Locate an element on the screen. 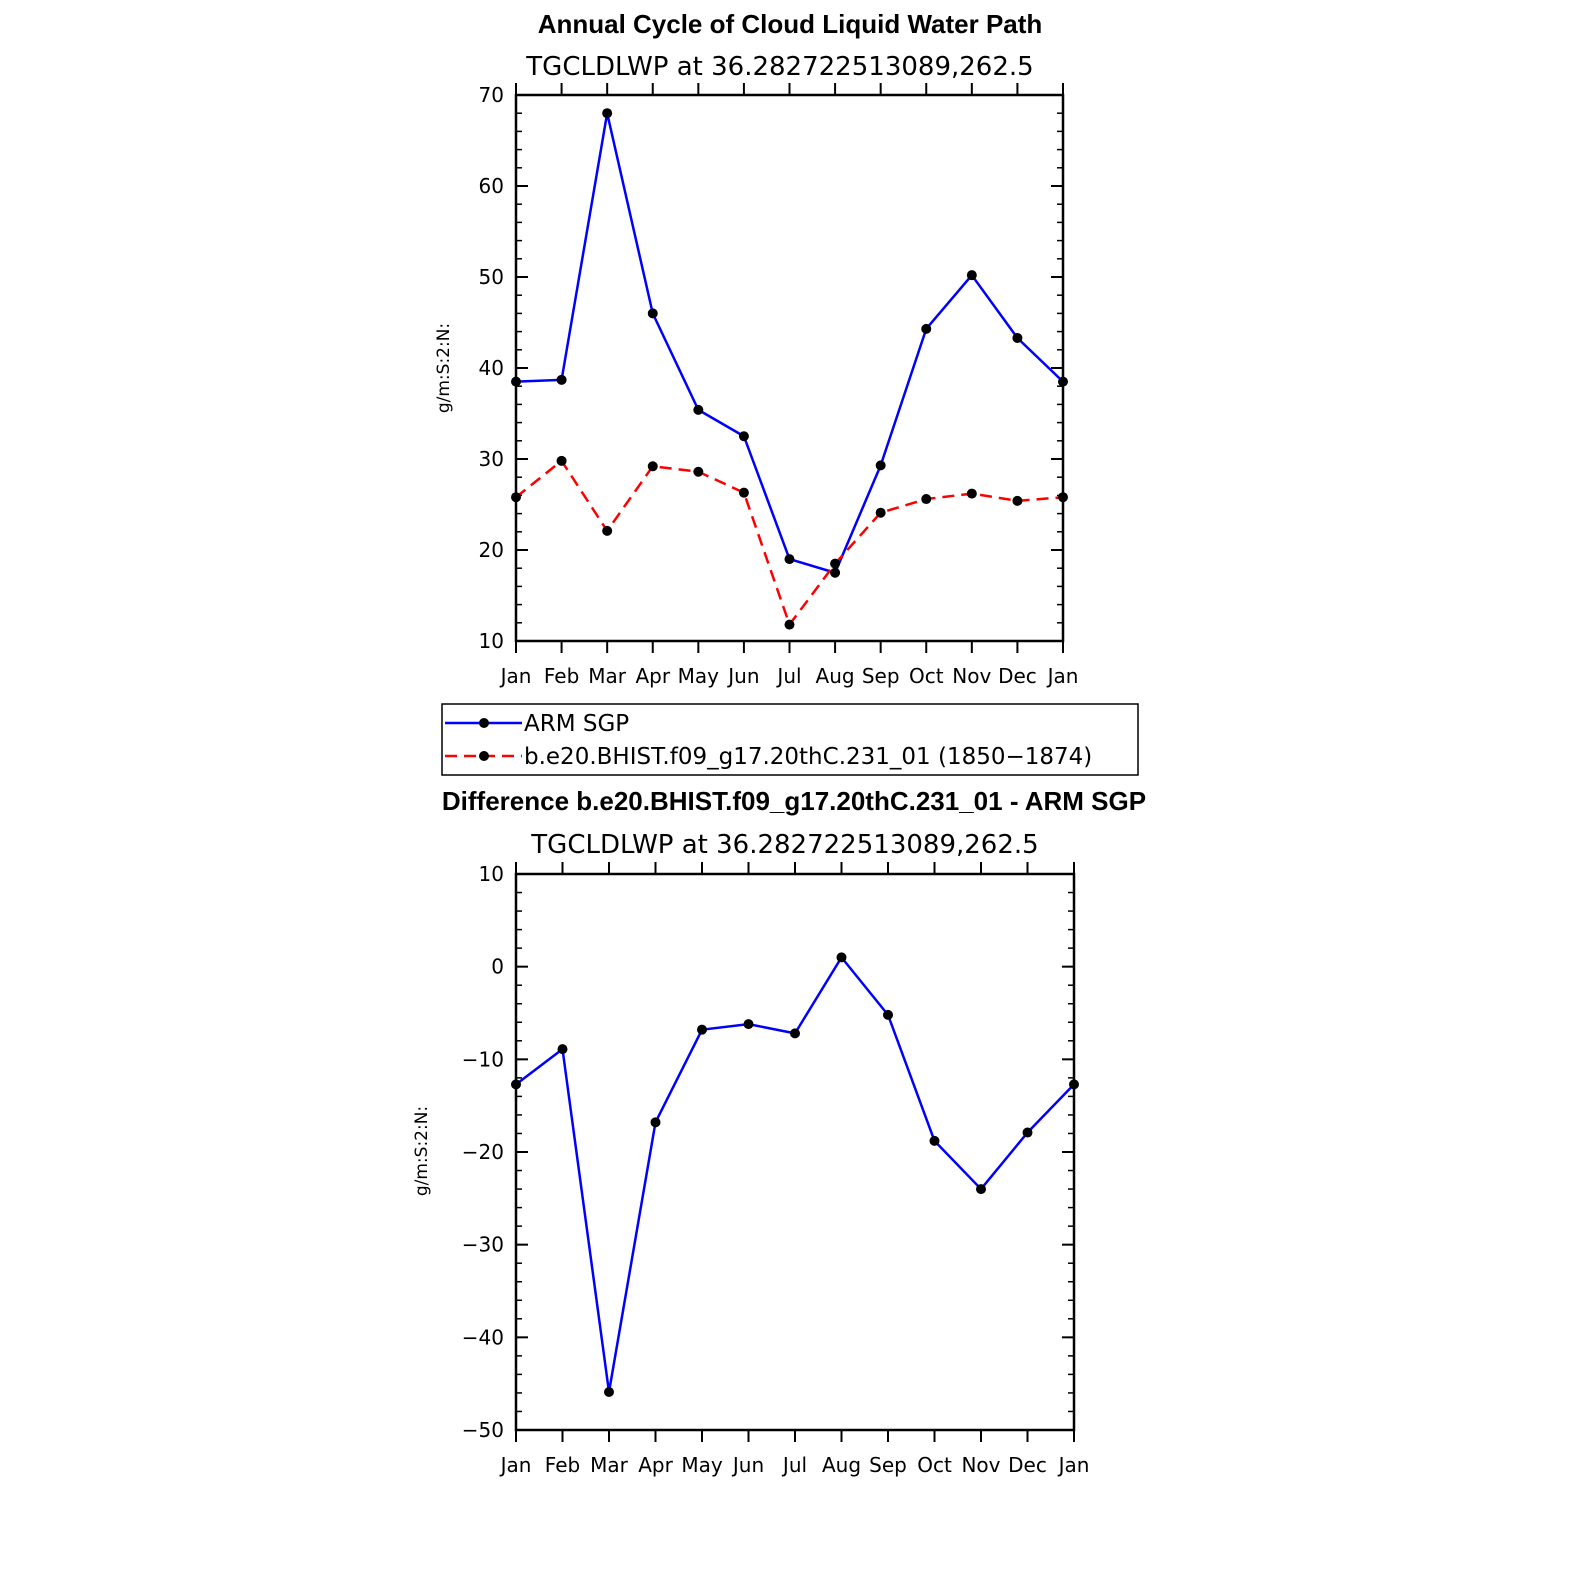 The height and width of the screenshot is (1574, 1574). bottom-ytick-label: −20 is located at coordinates (483, 1152).